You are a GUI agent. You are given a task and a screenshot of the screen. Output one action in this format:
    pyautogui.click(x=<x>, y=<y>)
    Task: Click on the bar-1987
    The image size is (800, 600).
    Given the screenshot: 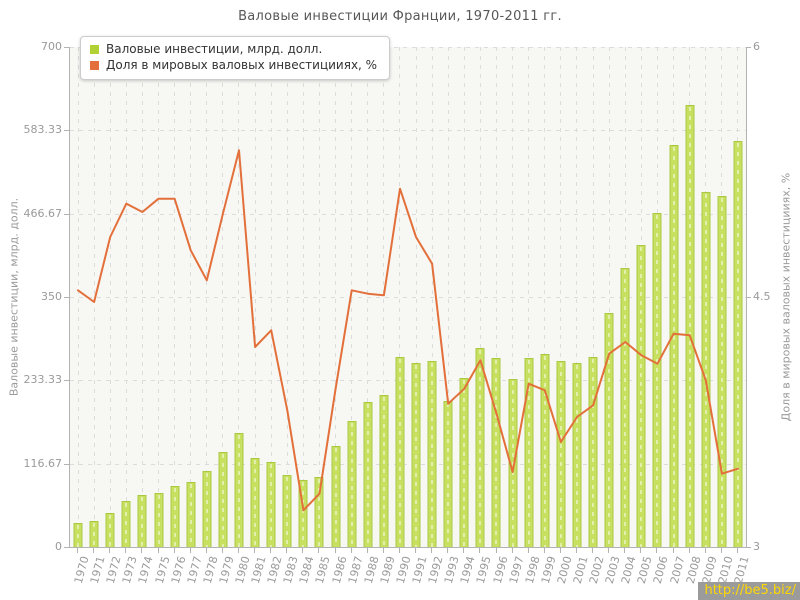 What is the action you would take?
    pyautogui.click(x=352, y=484)
    